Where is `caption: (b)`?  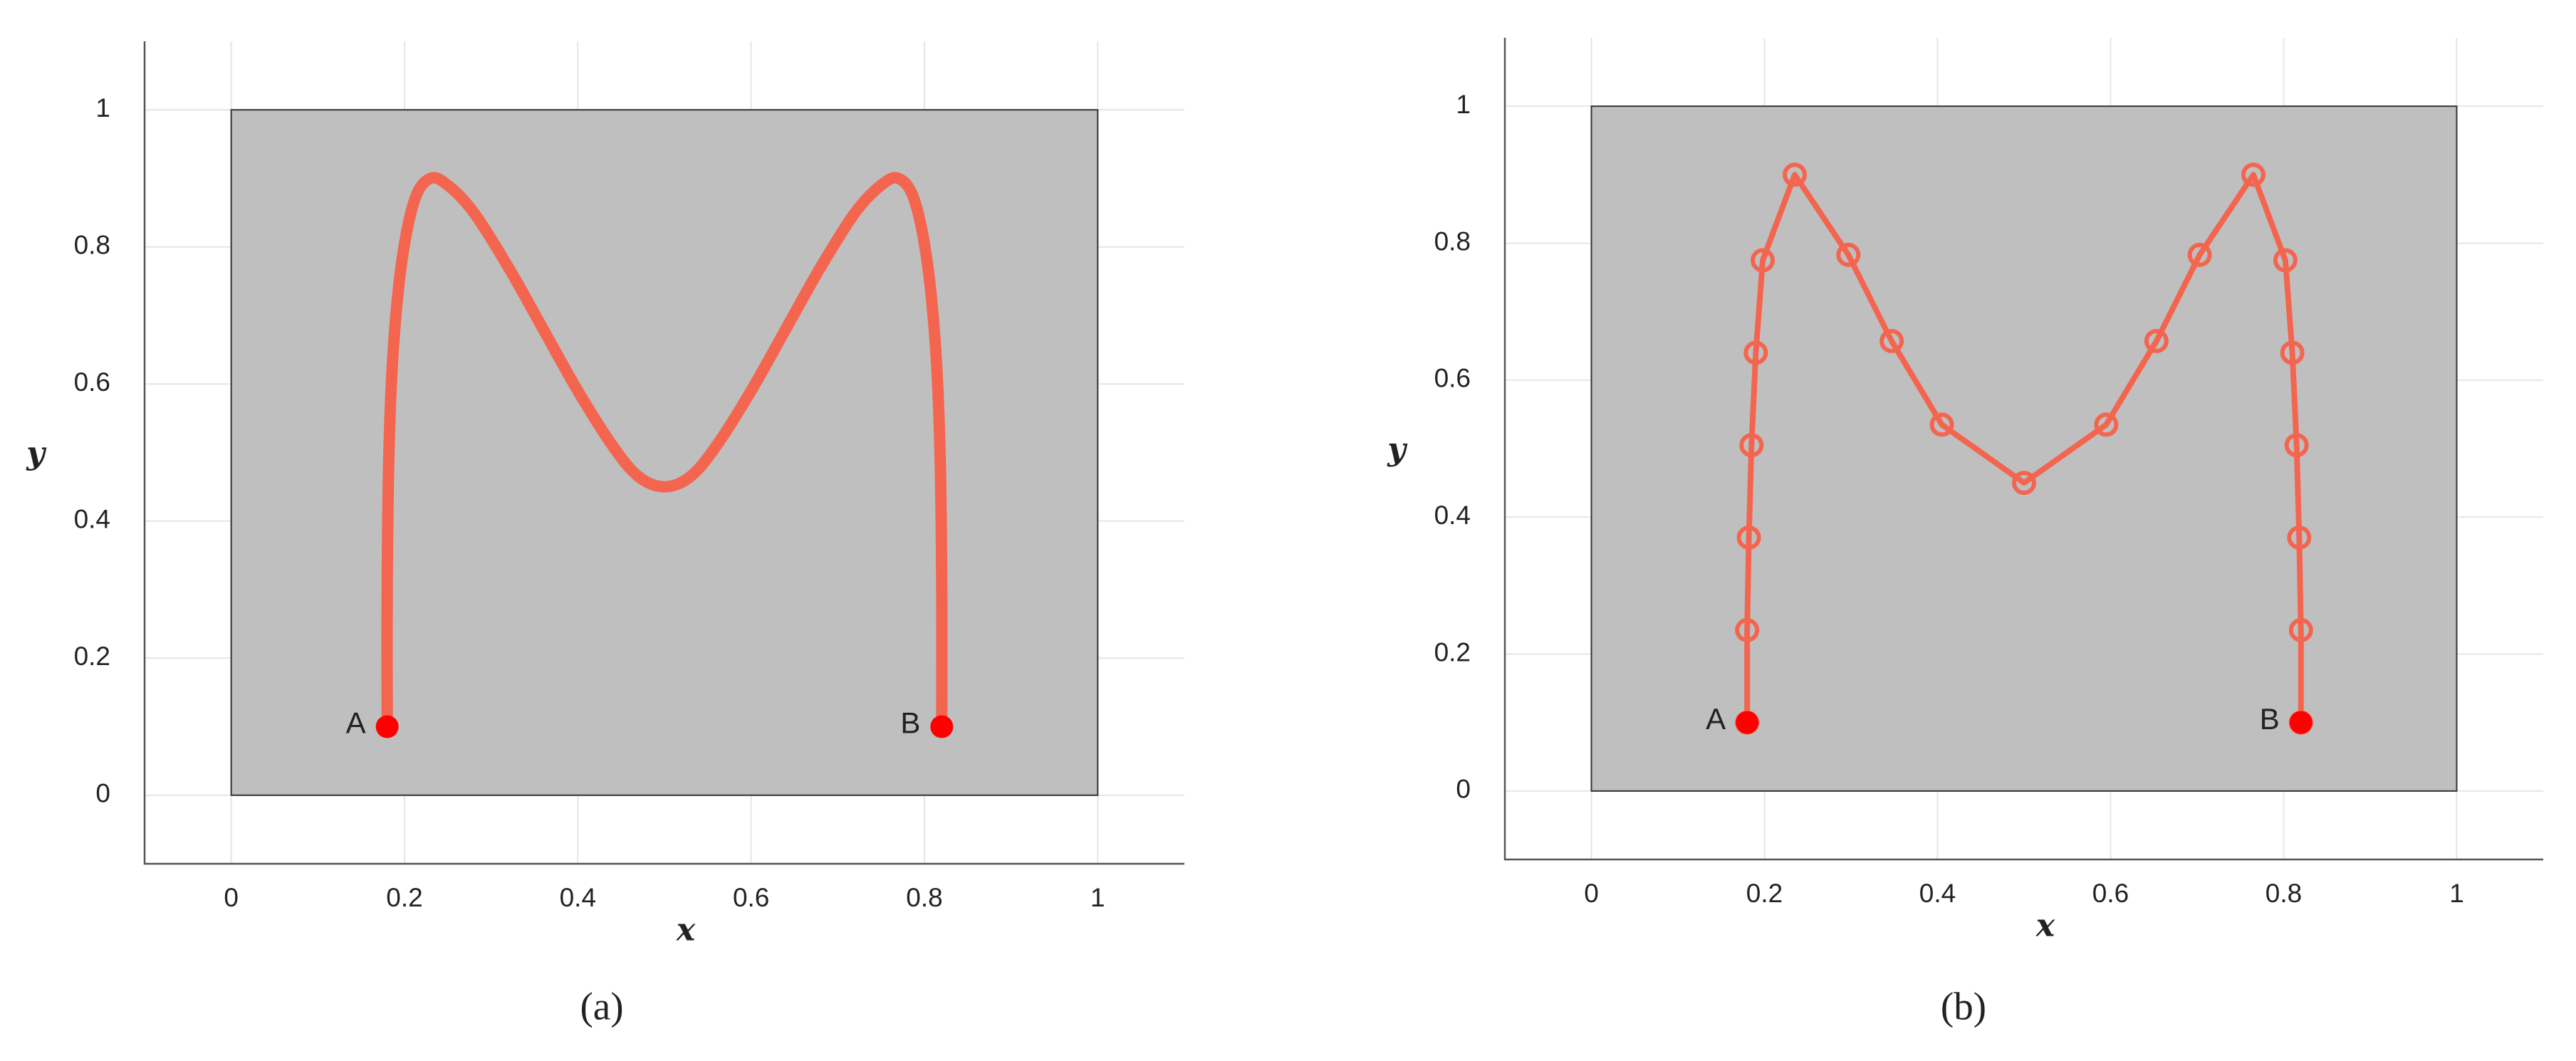
caption: (b) is located at coordinates (1963, 1006).